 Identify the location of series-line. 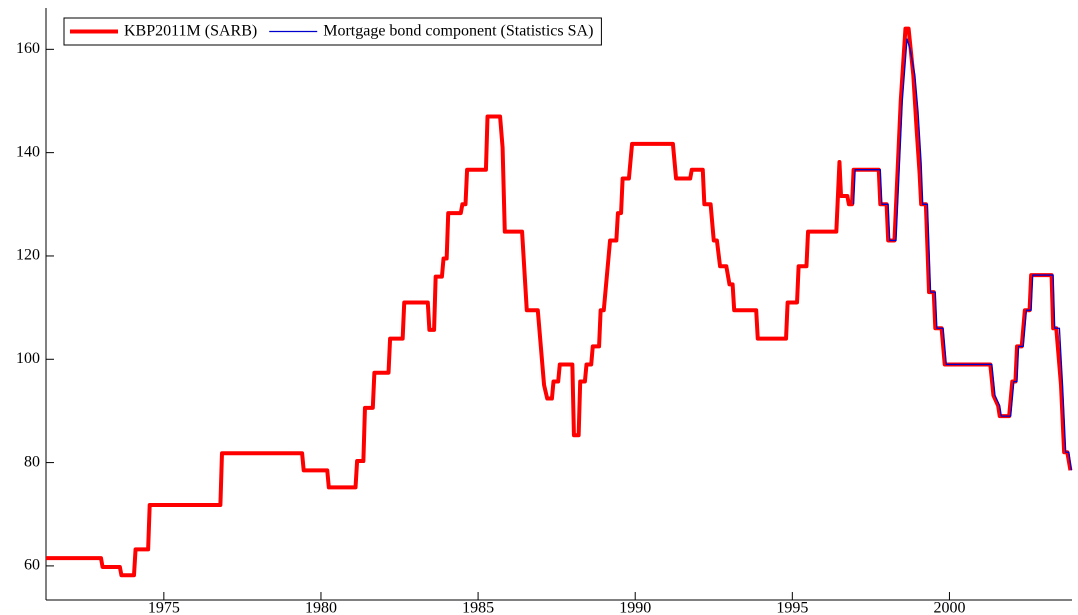
(962, 254).